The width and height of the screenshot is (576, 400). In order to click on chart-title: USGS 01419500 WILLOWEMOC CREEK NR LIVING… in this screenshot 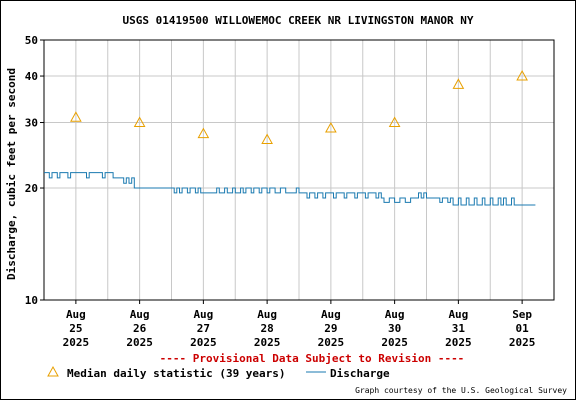, I will do `click(298, 20)`.